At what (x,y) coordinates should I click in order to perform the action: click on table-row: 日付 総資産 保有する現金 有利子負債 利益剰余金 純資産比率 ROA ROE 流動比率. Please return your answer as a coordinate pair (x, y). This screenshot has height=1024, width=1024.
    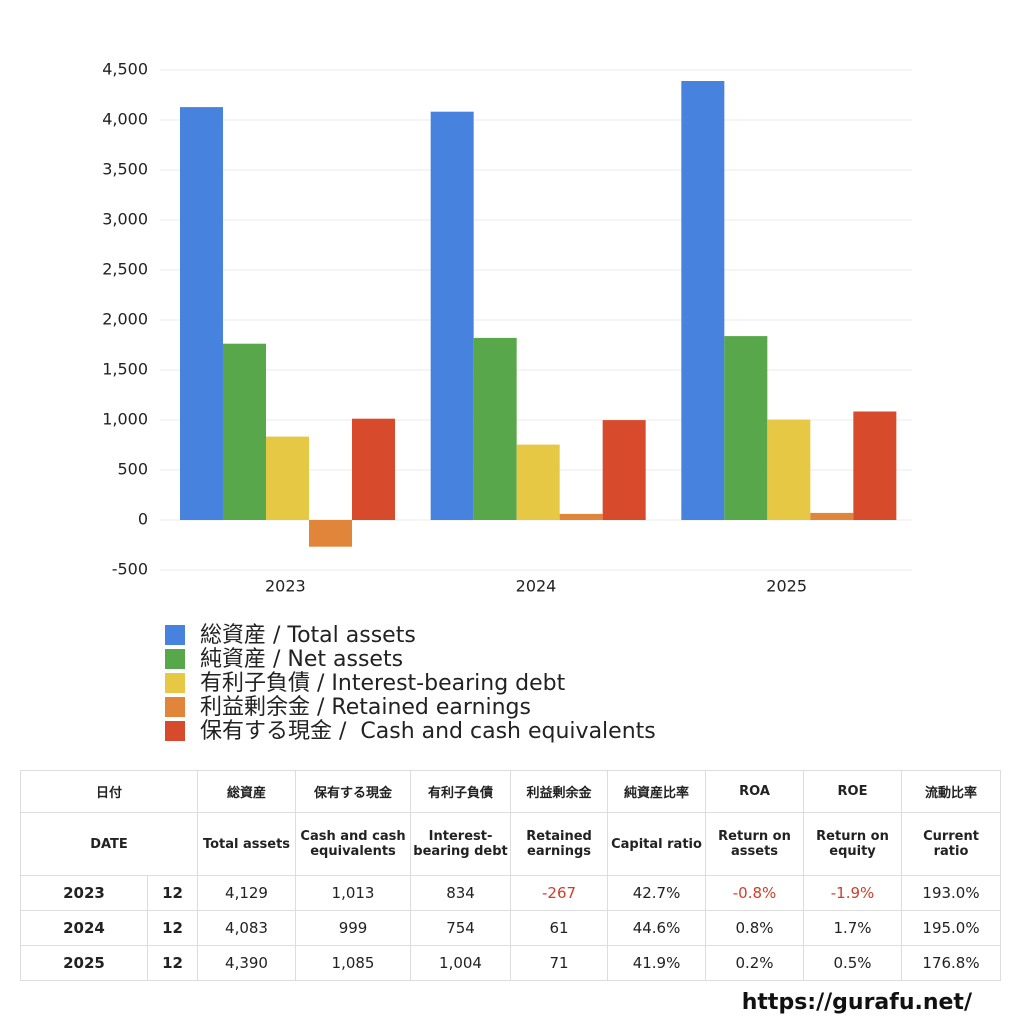
    Looking at the image, I should click on (510, 791).